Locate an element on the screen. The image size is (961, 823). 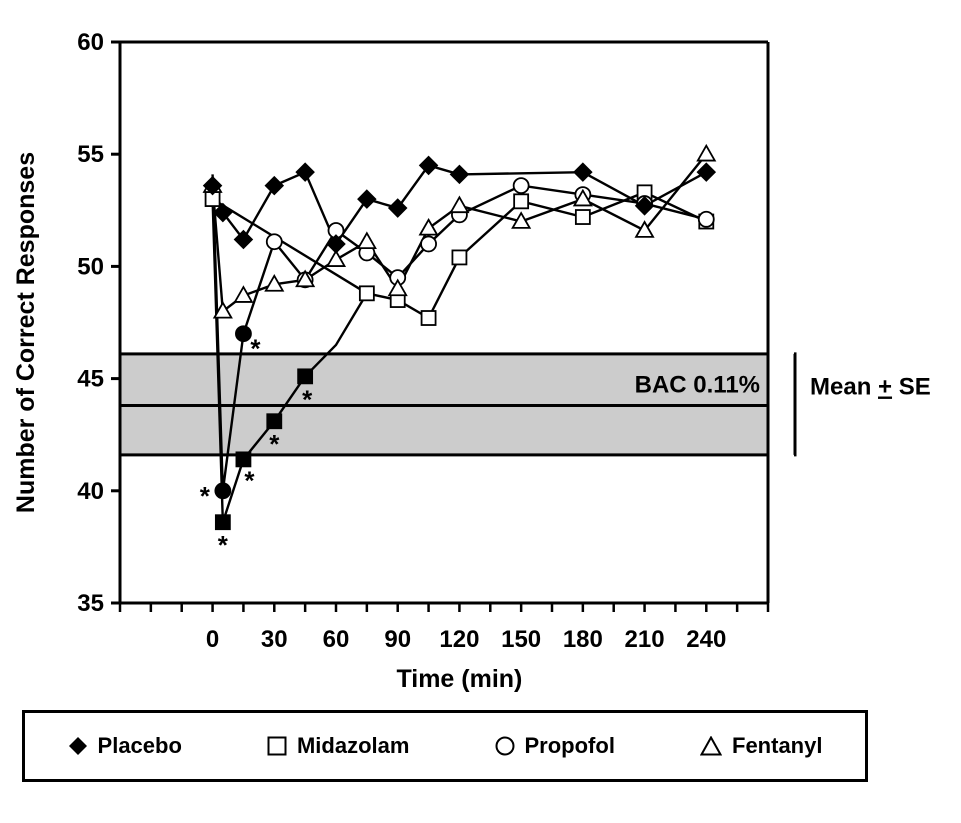
legend: Placebo Midazolam Propofol Fentanyl is located at coordinates (445, 746).